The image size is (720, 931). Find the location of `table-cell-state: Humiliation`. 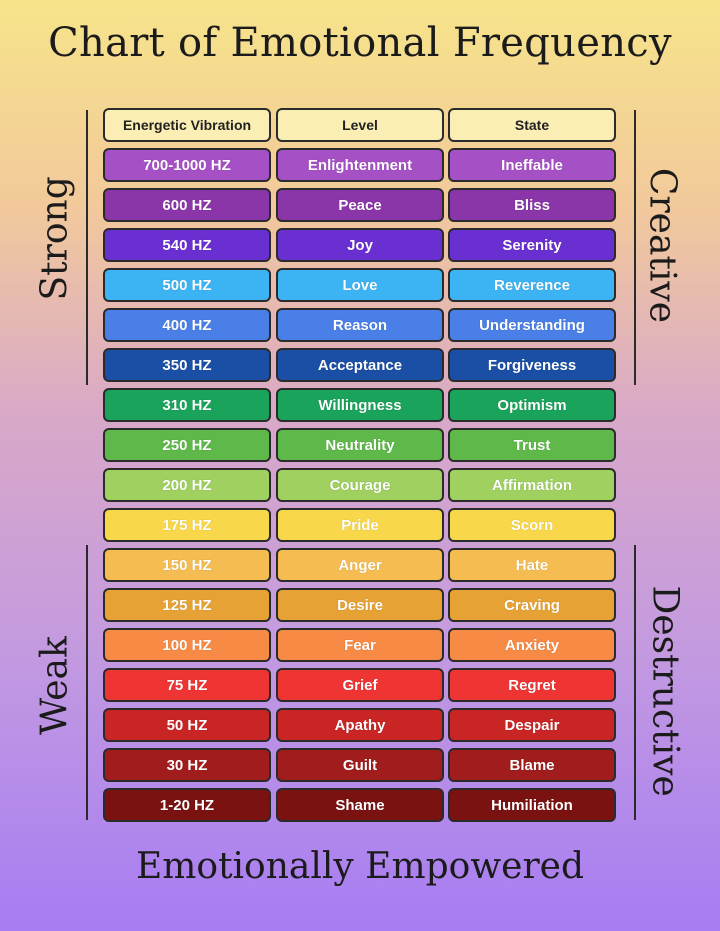

table-cell-state: Humiliation is located at coordinates (532, 805).